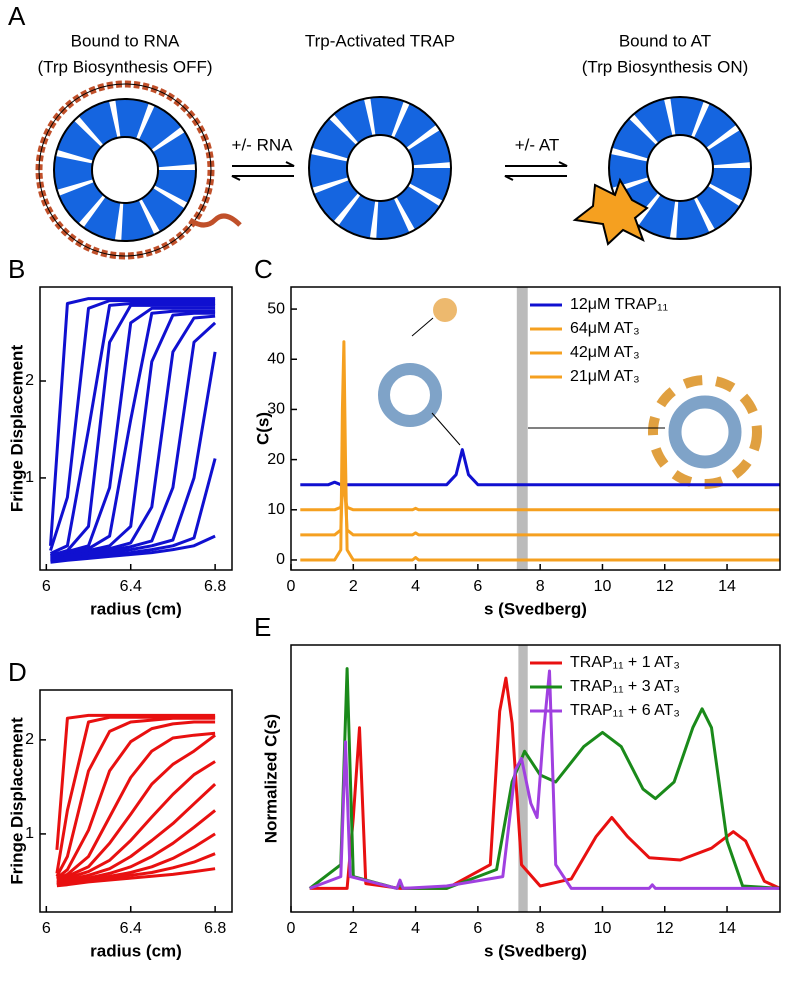 The height and width of the screenshot is (986, 796). What do you see at coordinates (625, 662) in the screenshot?
I see `legend-label: TRAP₁₁ + 1 AT₃` at bounding box center [625, 662].